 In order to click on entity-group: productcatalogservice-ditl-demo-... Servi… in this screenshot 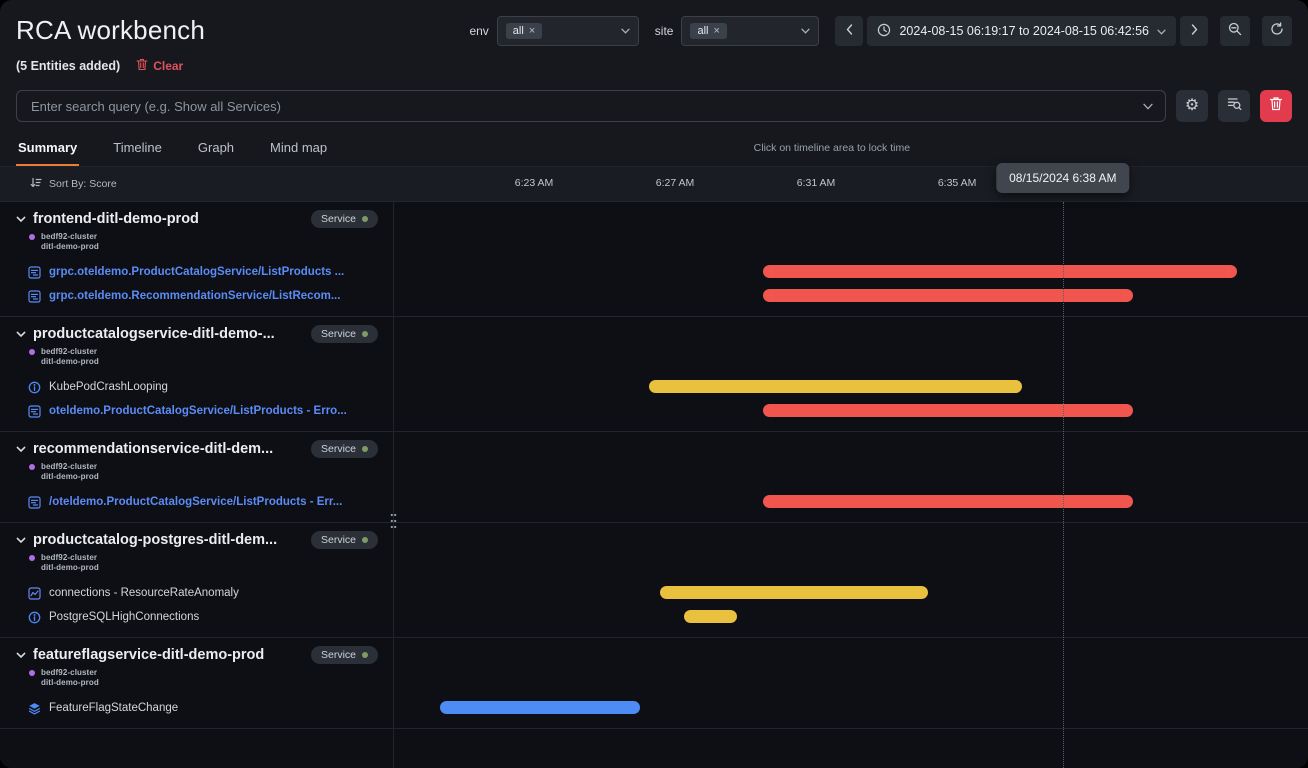, I will do `click(654, 374)`.